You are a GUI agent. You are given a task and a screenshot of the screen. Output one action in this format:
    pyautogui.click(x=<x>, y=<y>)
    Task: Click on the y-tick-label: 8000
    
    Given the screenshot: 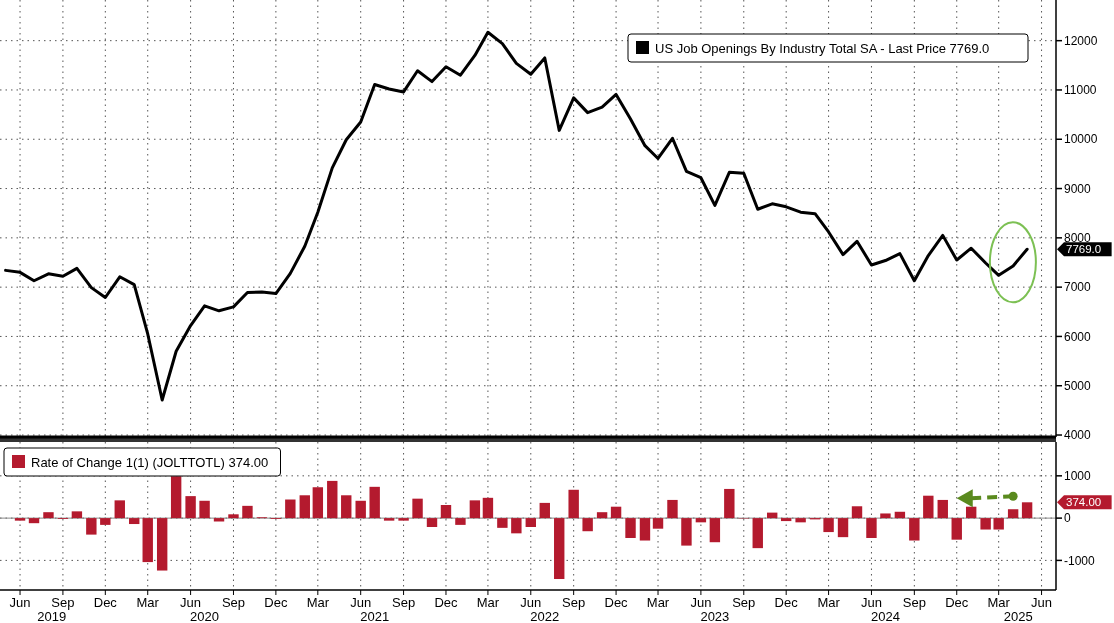 What is the action you would take?
    pyautogui.click(x=1078, y=238)
    